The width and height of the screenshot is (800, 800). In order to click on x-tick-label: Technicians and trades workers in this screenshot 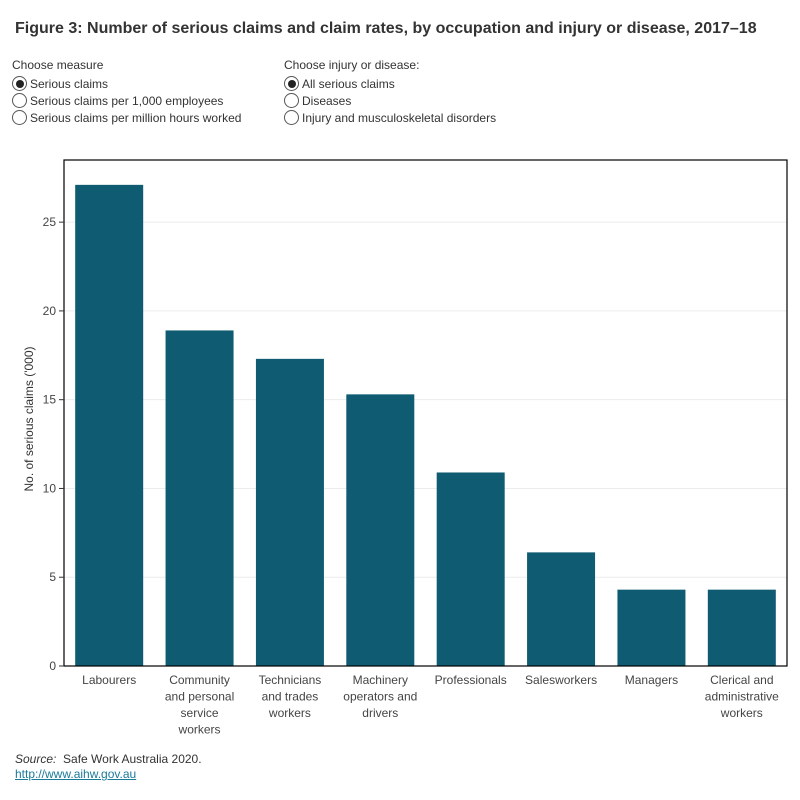, I will do `click(290, 696)`.